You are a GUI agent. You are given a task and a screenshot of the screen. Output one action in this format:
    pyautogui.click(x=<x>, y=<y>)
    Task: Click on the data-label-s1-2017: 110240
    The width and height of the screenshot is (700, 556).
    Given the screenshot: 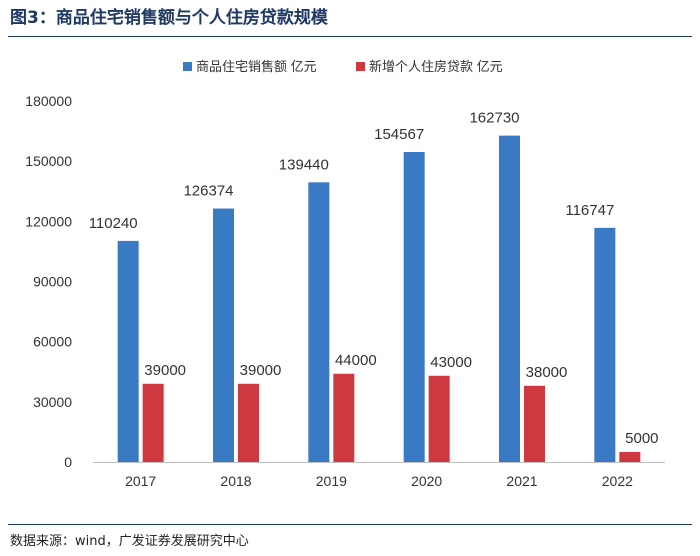 What is the action you would take?
    pyautogui.click(x=113, y=223)
    